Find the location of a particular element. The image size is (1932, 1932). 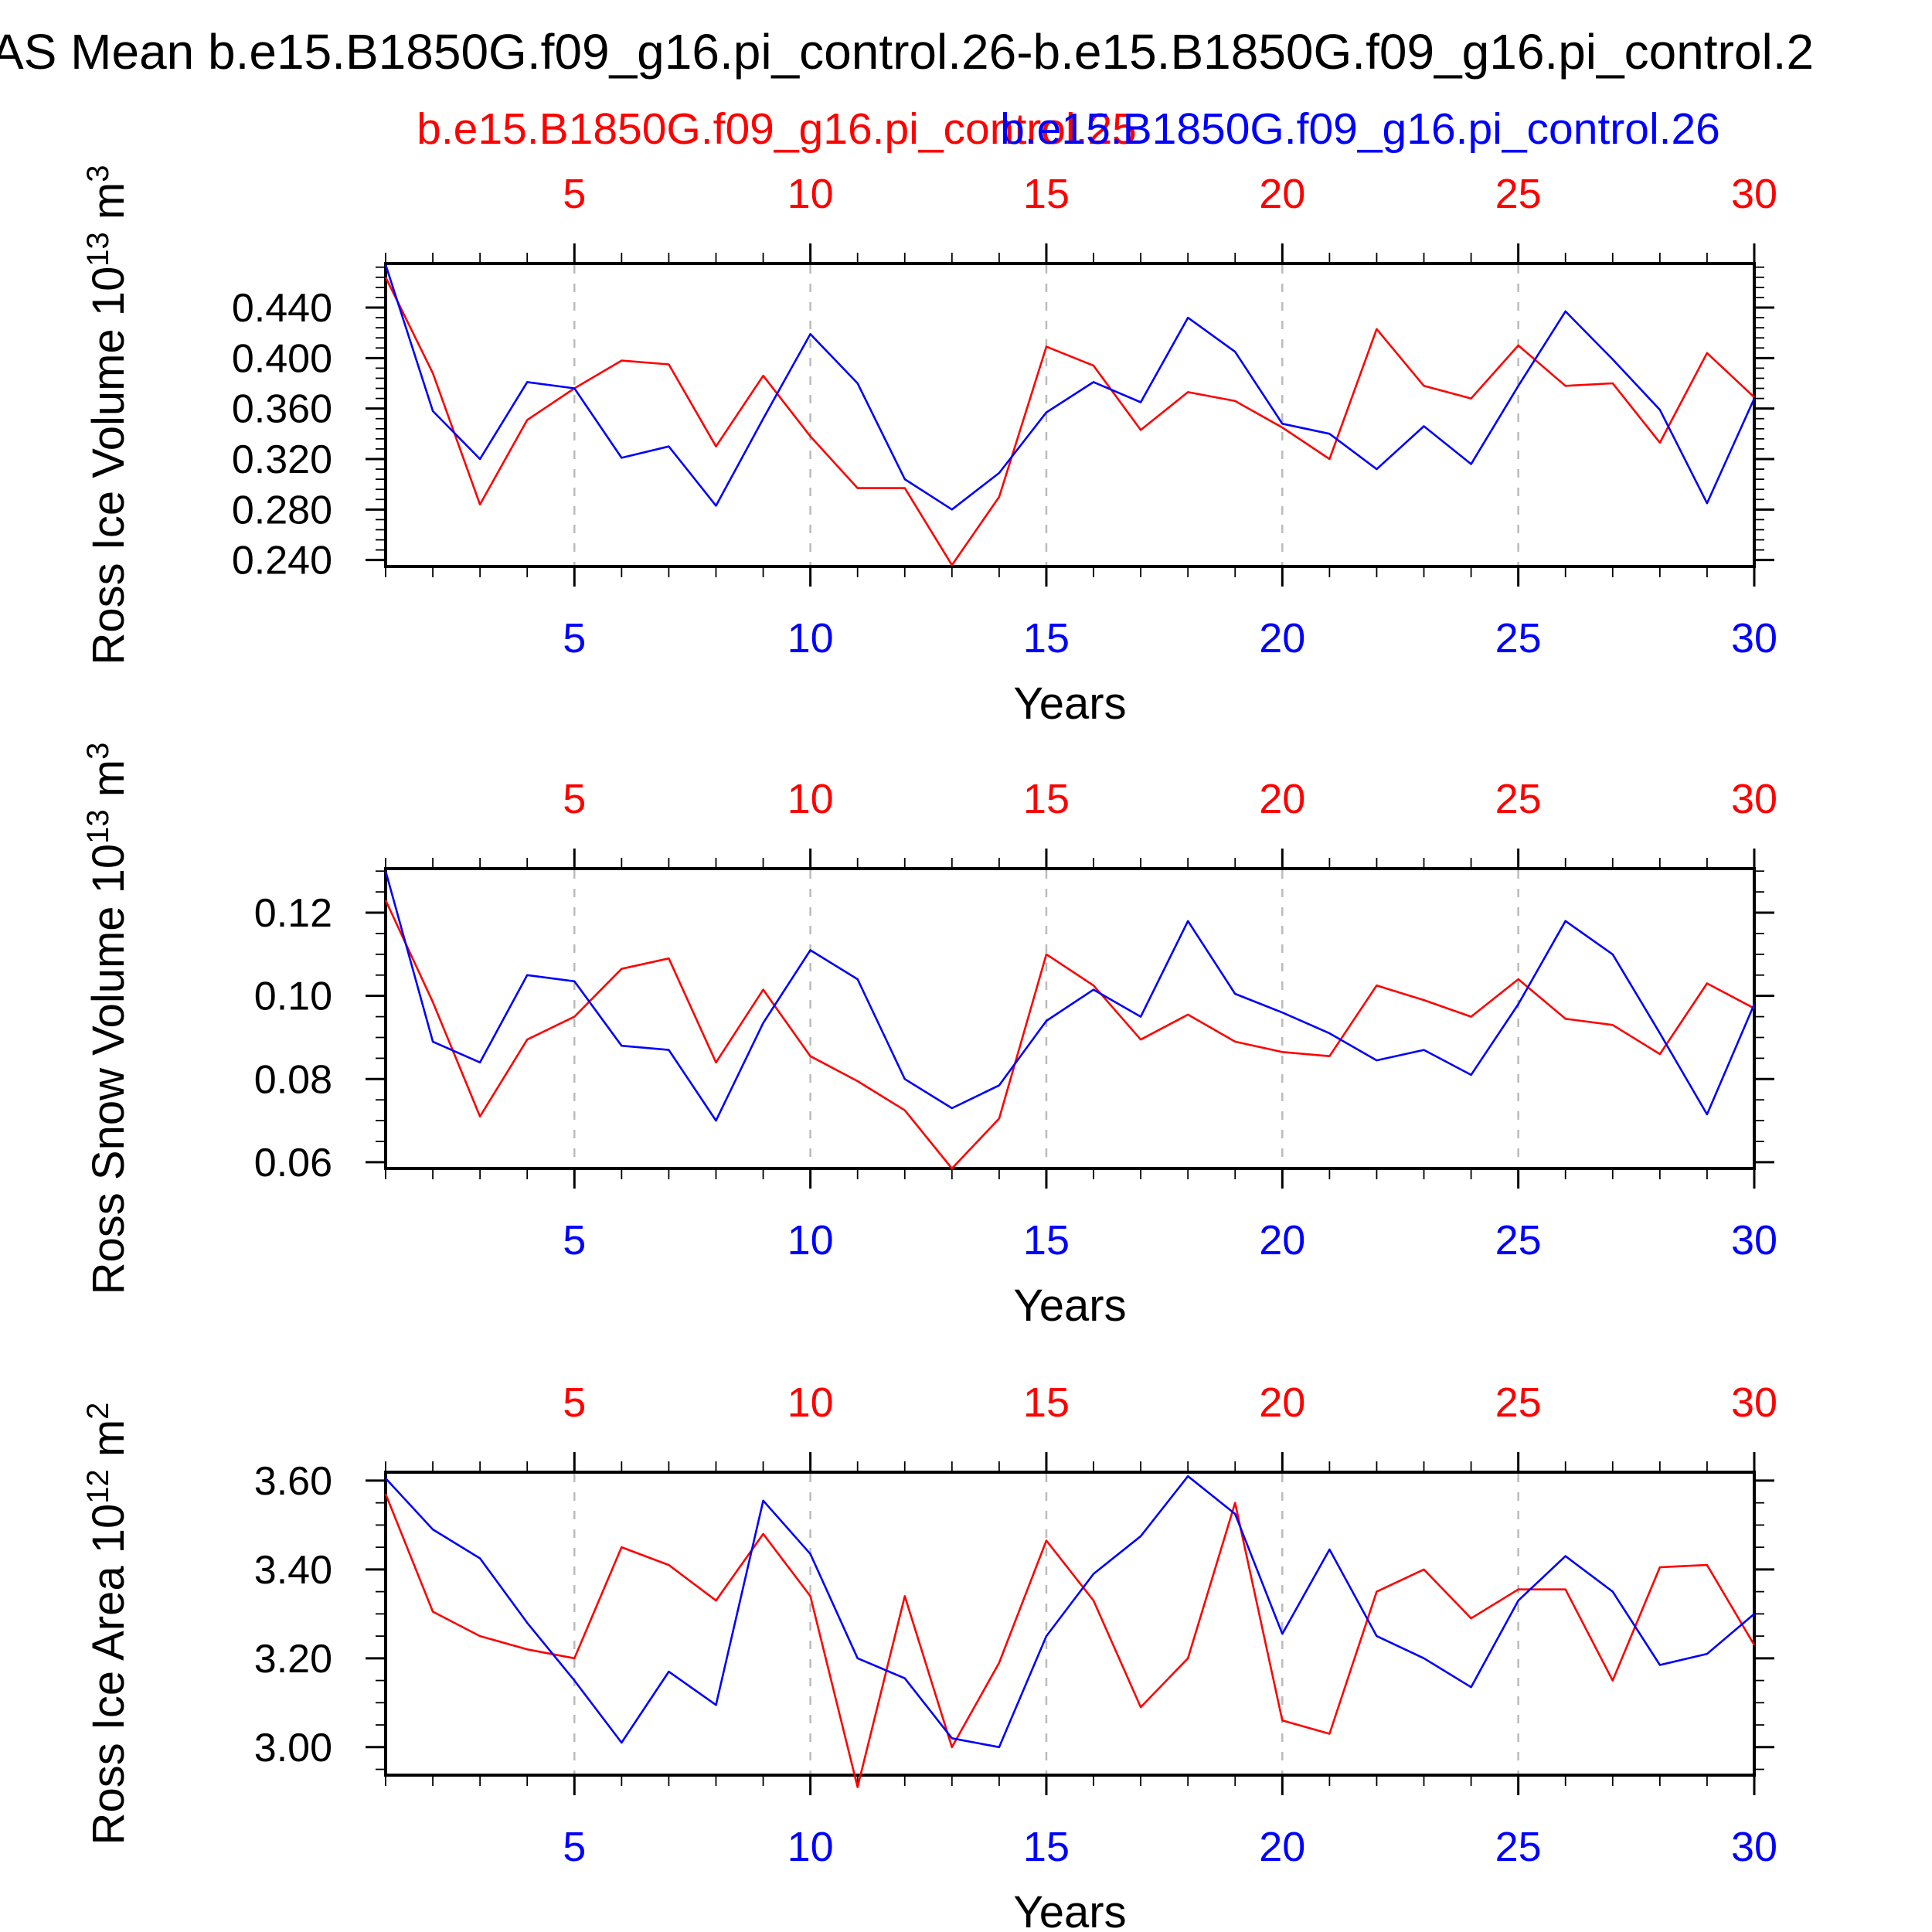

chart3-yaxis-title: Ross Ice Area 1012 m2 is located at coordinates (108, 1624).